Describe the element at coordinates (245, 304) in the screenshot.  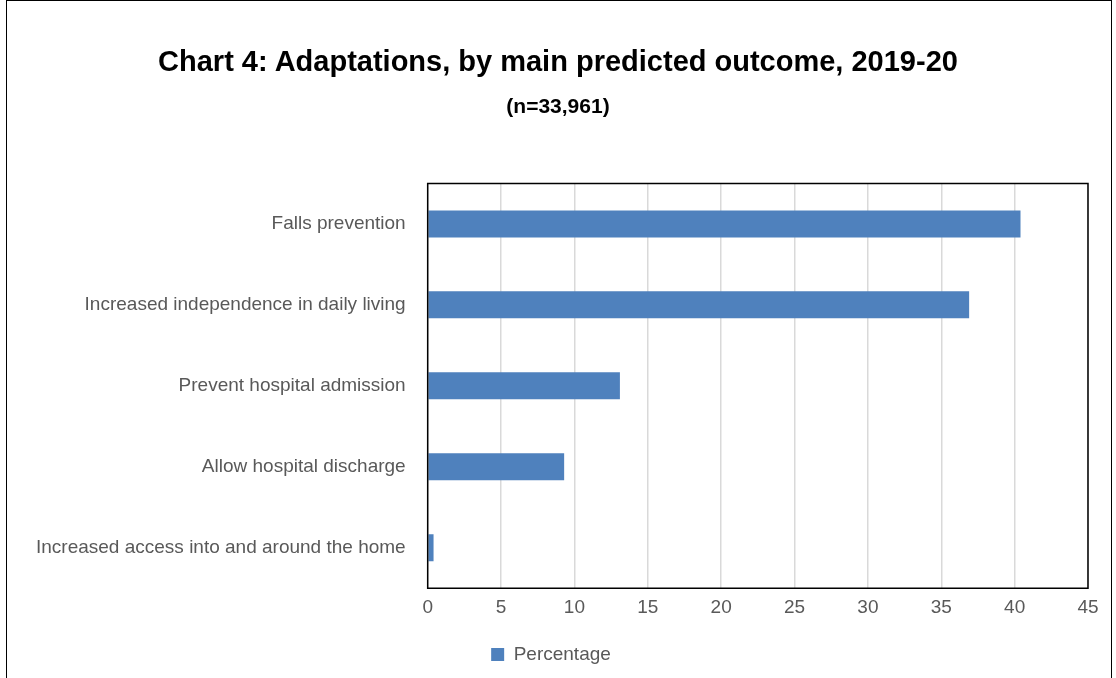
I see `y-tick-label: Increased independence in daily living` at that location.